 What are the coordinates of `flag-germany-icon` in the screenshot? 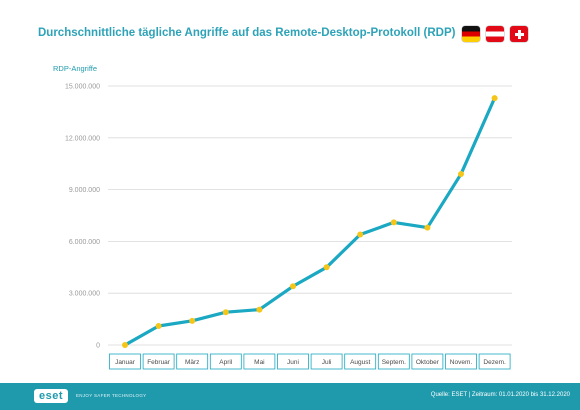 It's located at (471, 34).